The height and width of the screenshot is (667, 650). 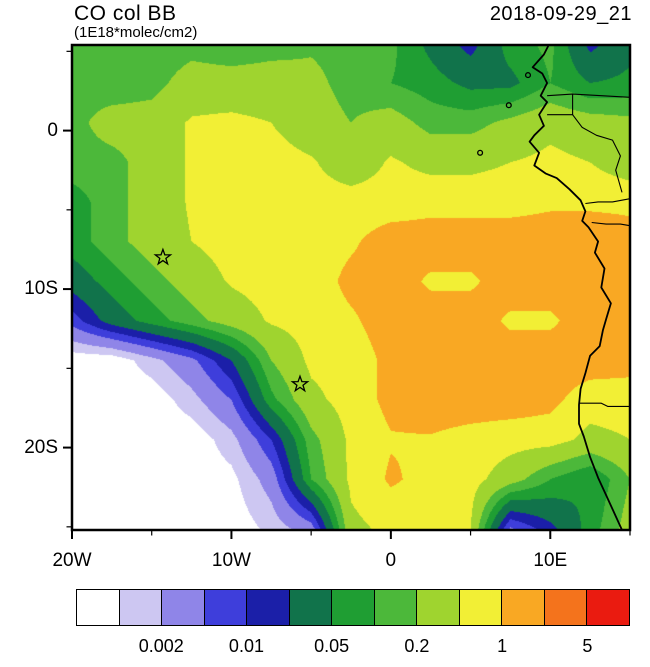 I want to click on colorbar-tick-label: 5, so click(x=587, y=646).